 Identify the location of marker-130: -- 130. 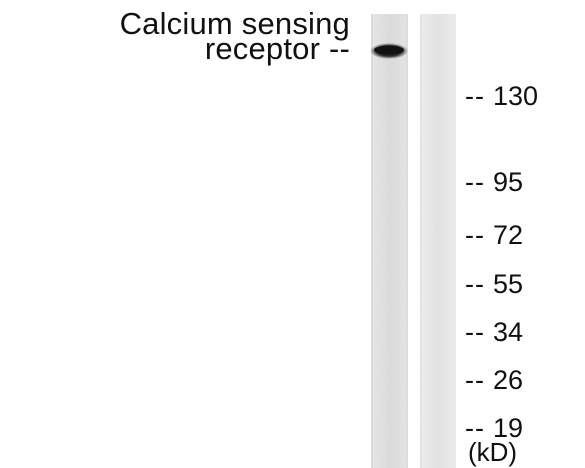
(501, 96).